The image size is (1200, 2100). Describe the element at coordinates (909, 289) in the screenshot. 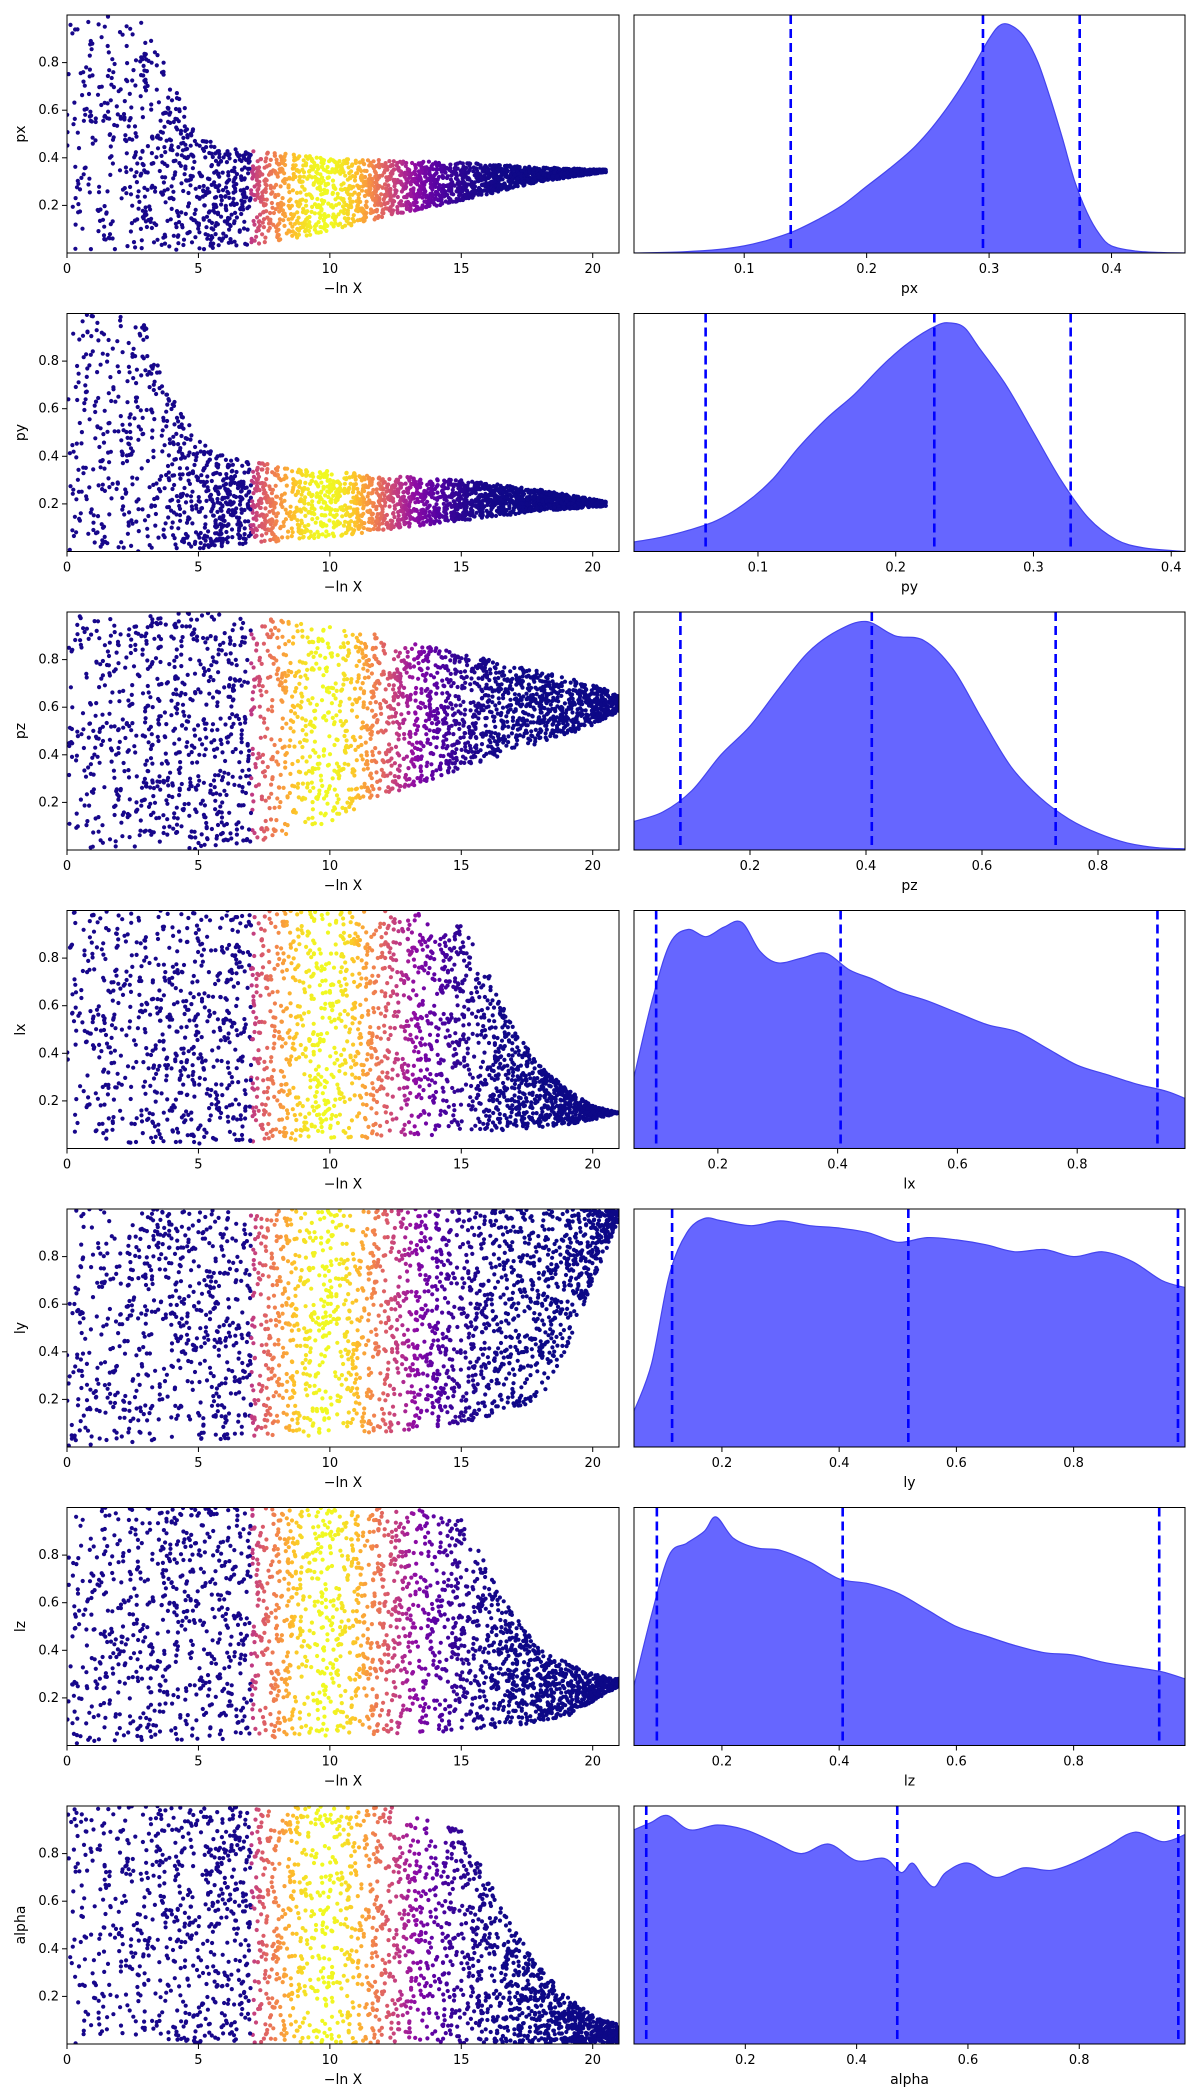

I see `px-posterior-xlabel: px` at that location.